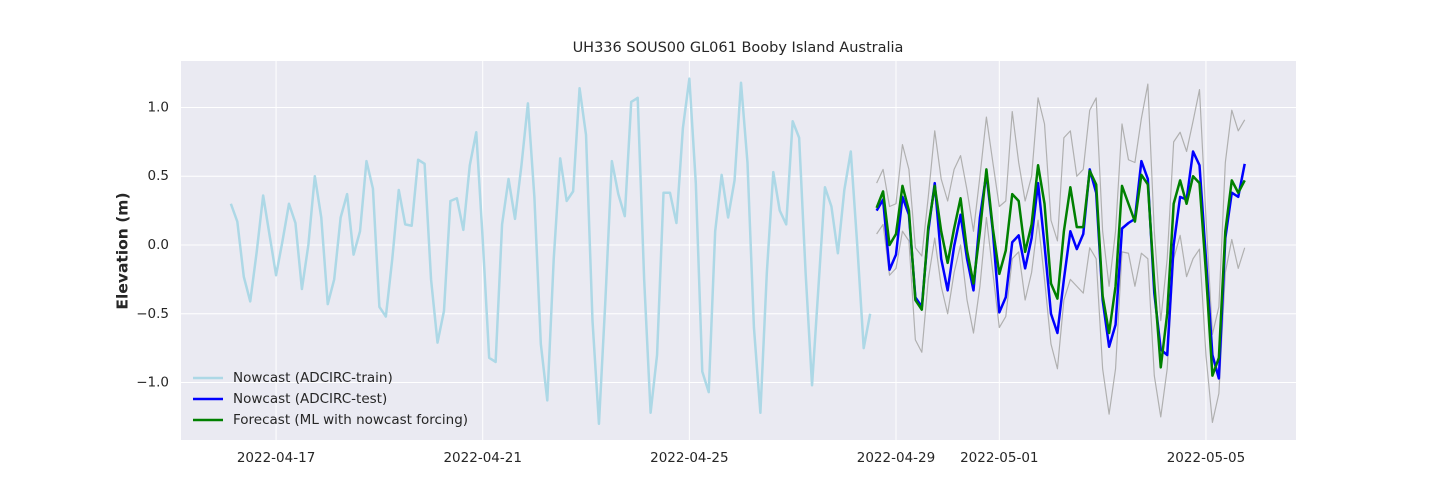 The width and height of the screenshot is (1440, 504). What do you see at coordinates (310, 399) in the screenshot?
I see `legend-label: Nowcast (ADCIRC-test)` at bounding box center [310, 399].